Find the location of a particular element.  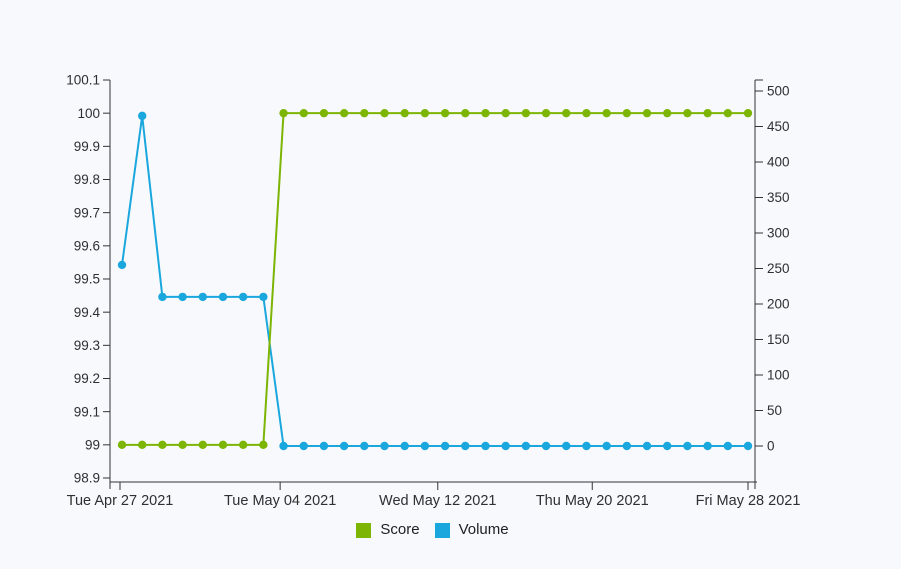

y-axis-right-tick-label: 200 is located at coordinates (778, 304).